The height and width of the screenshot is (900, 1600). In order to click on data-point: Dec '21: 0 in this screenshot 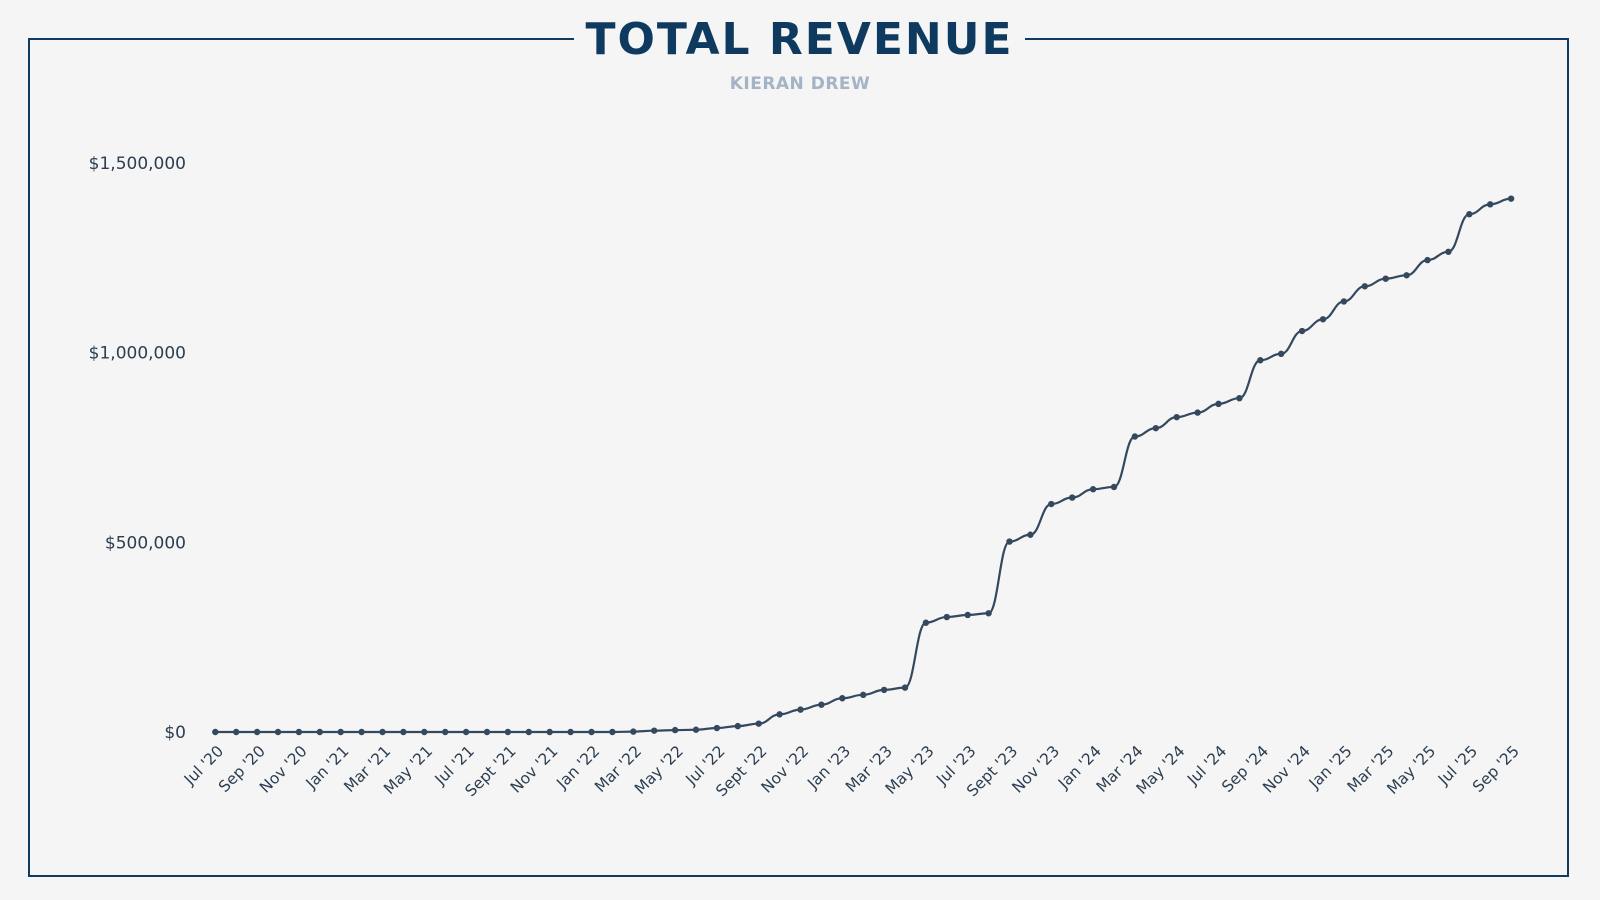, I will do `click(570, 732)`.